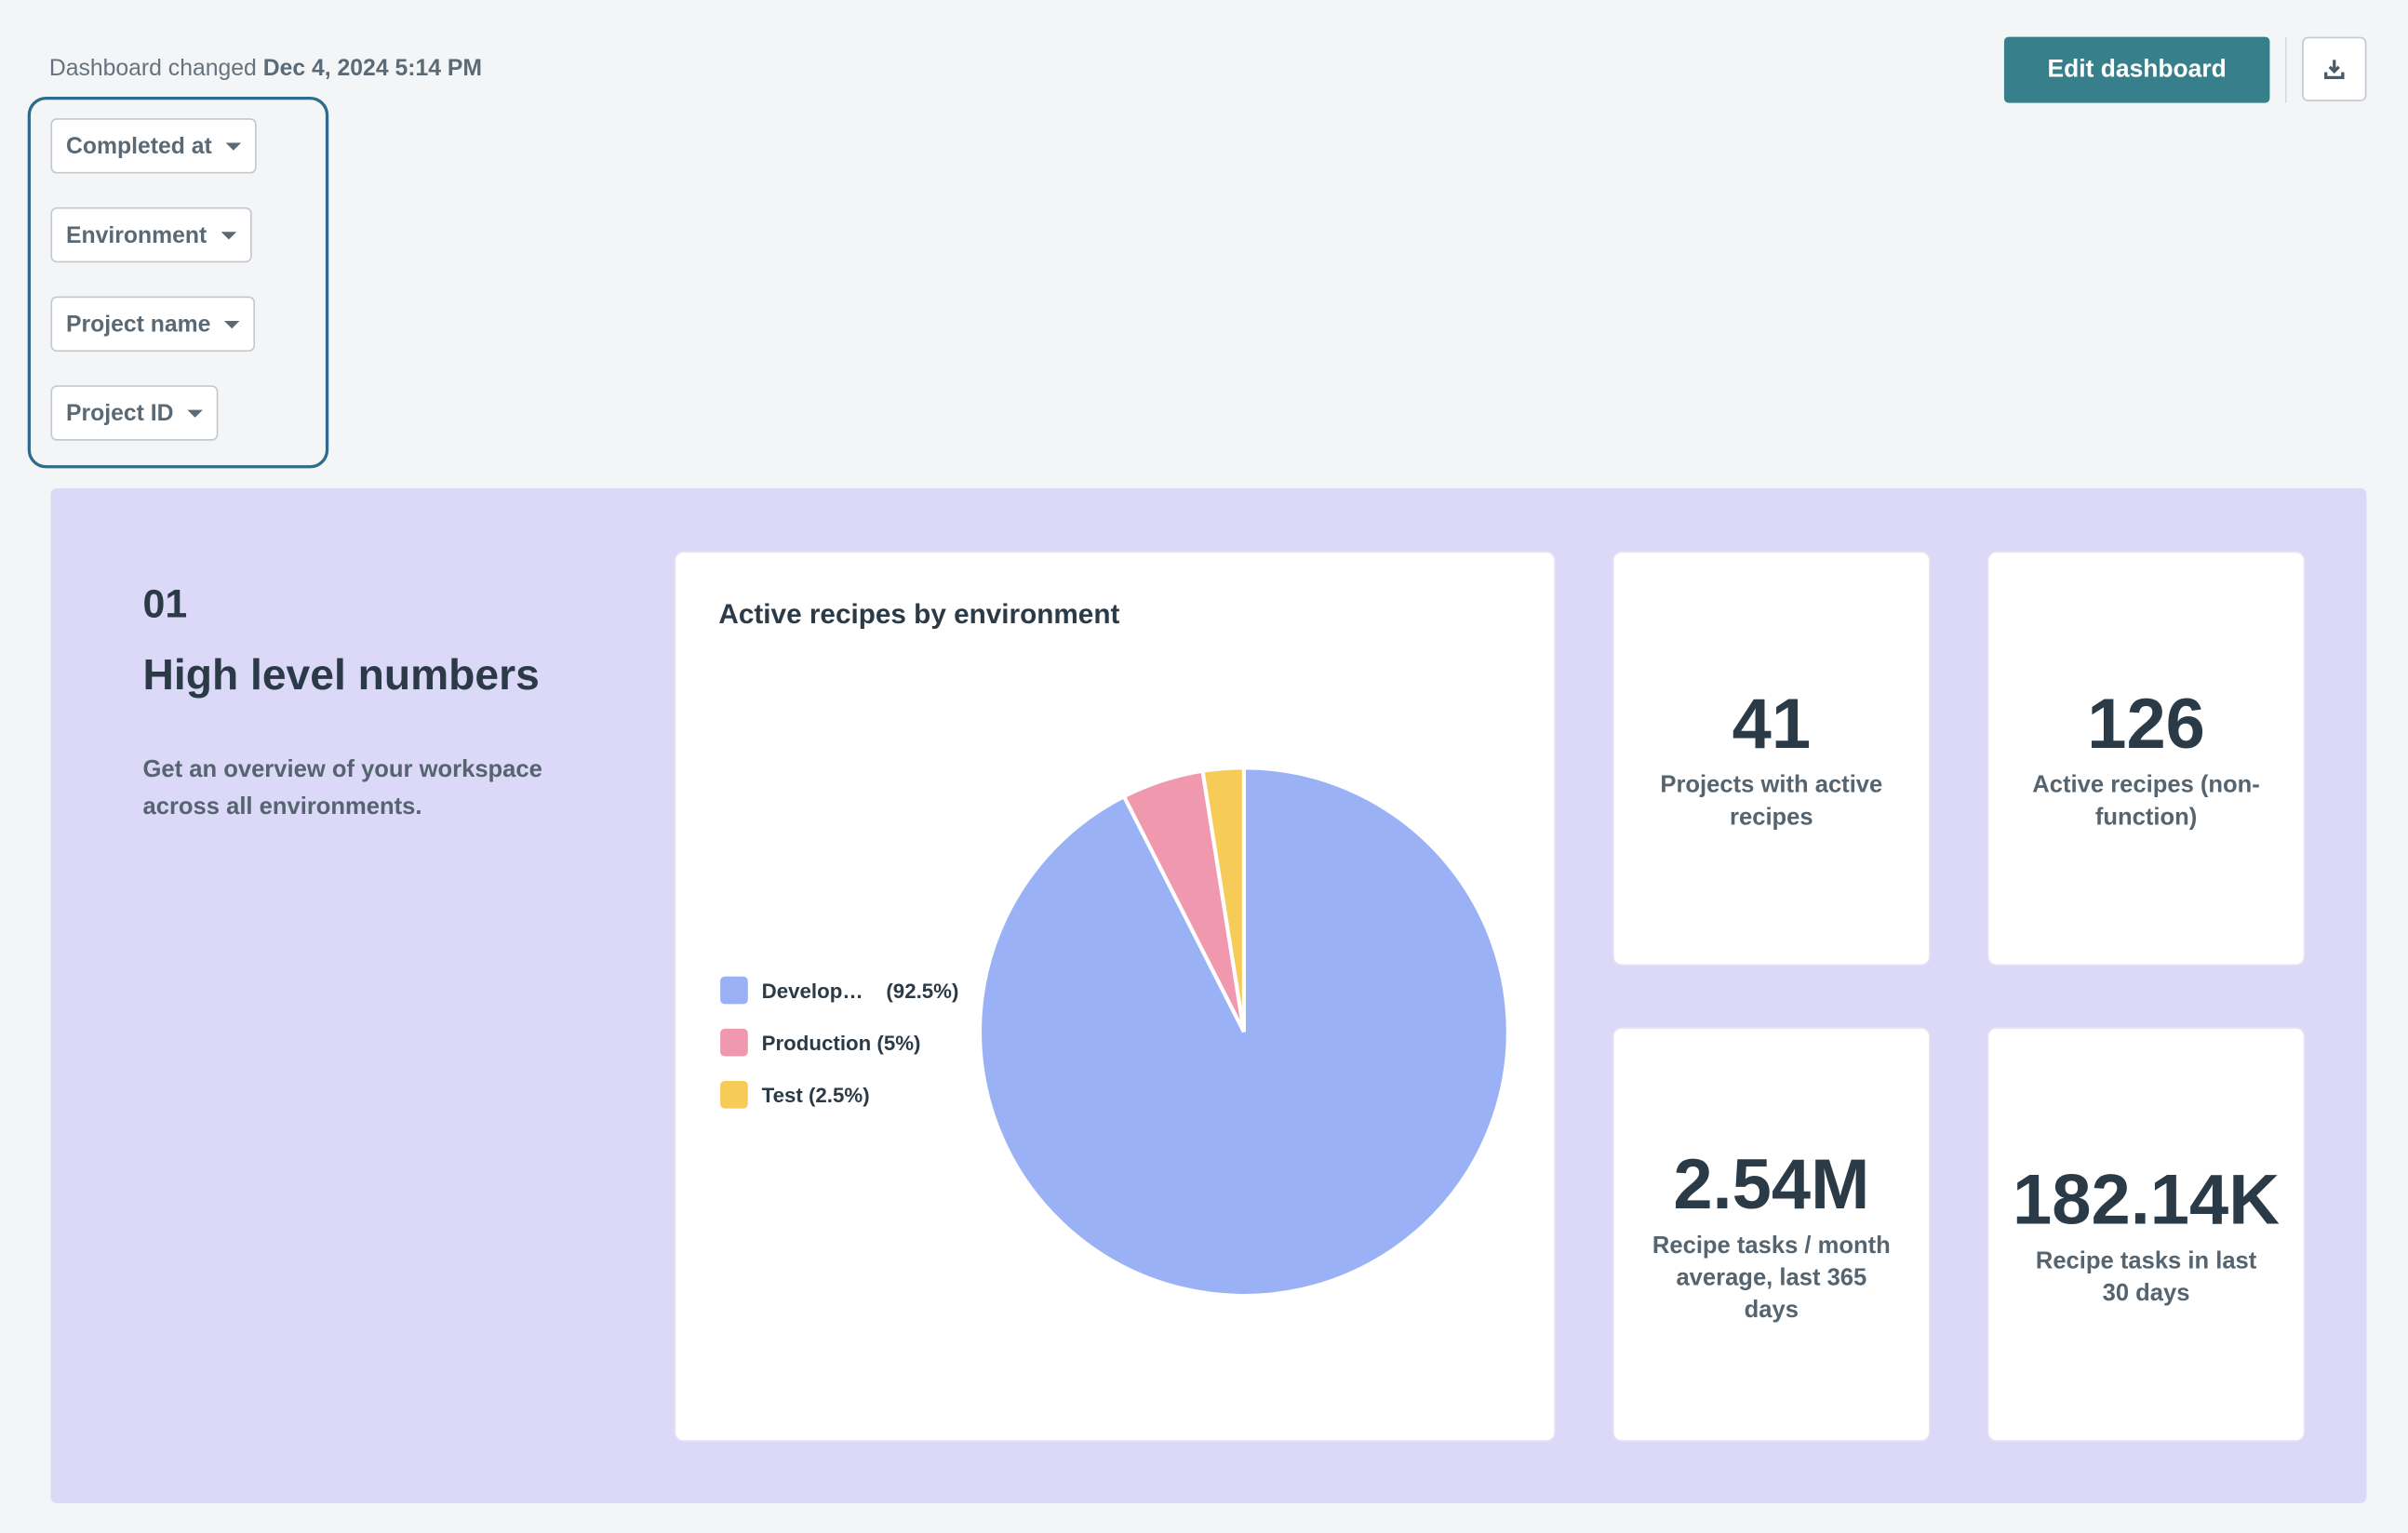 Image resolution: width=2408 pixels, height=1533 pixels. I want to click on filter-project-name: Project name, so click(153, 324).